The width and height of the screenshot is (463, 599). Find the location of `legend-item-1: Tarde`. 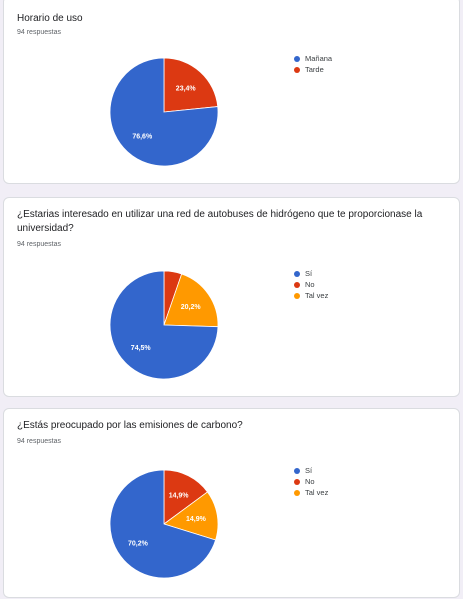

legend-item-1: Tarde is located at coordinates (313, 69).